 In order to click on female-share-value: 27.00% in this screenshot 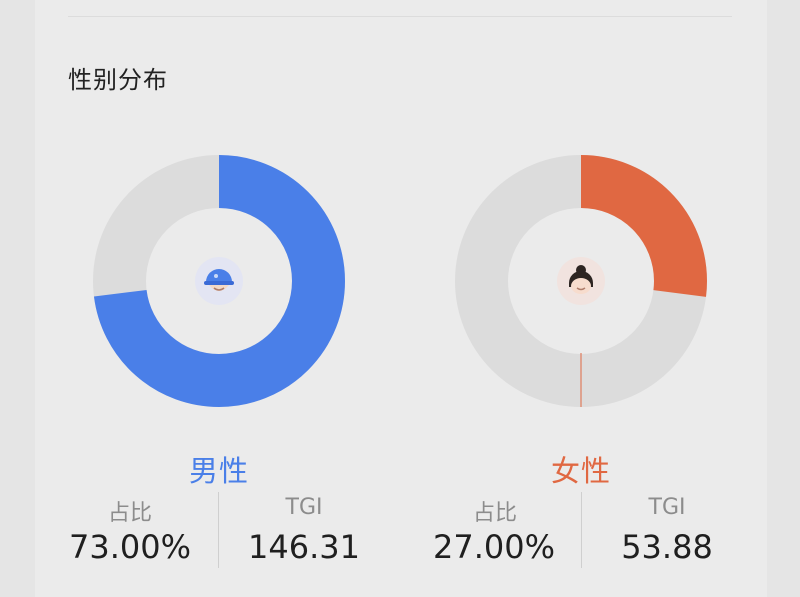, I will do `click(493, 547)`.